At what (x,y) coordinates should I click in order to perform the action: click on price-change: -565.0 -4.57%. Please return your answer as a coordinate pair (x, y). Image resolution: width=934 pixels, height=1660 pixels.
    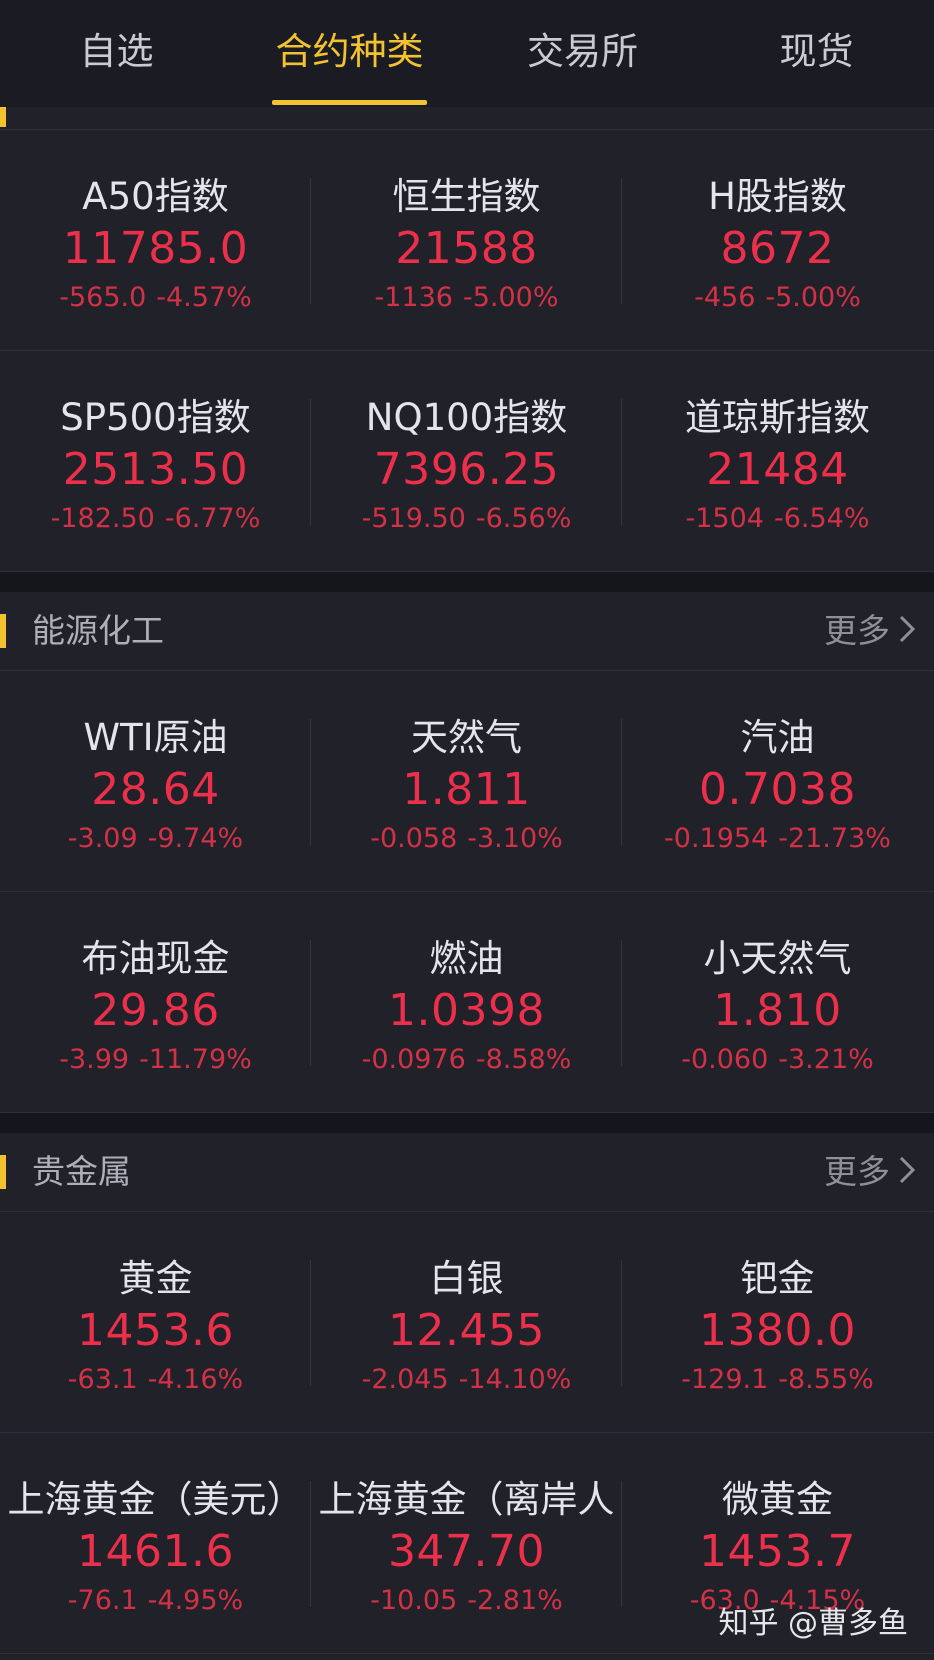
    Looking at the image, I should click on (155, 298).